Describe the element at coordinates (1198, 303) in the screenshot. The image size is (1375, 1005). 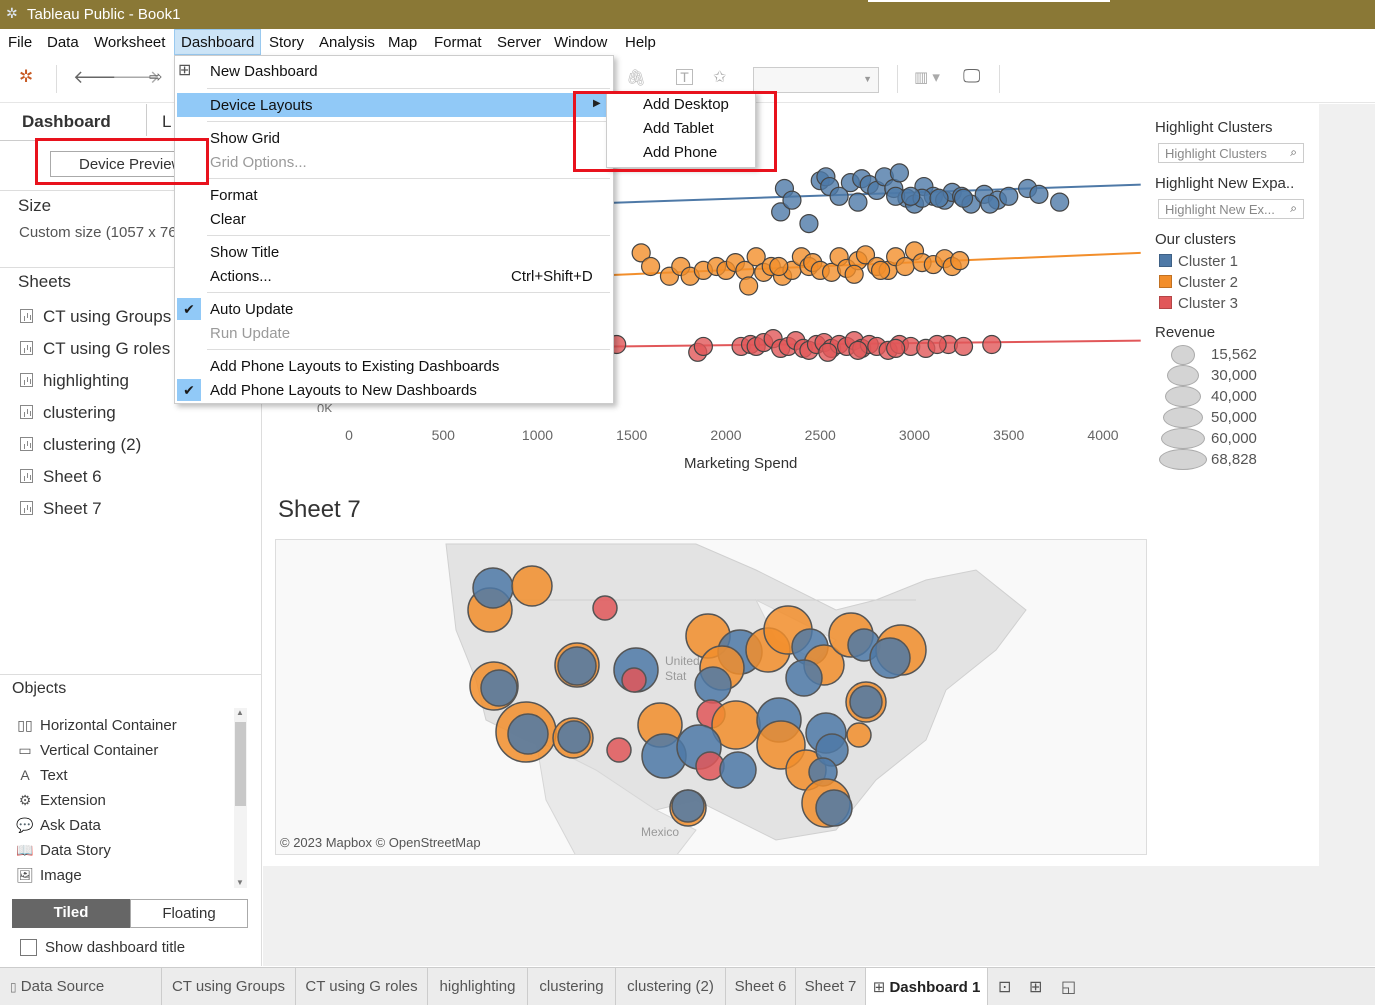
I see `legend-cluster-3: Cluster 3` at that location.